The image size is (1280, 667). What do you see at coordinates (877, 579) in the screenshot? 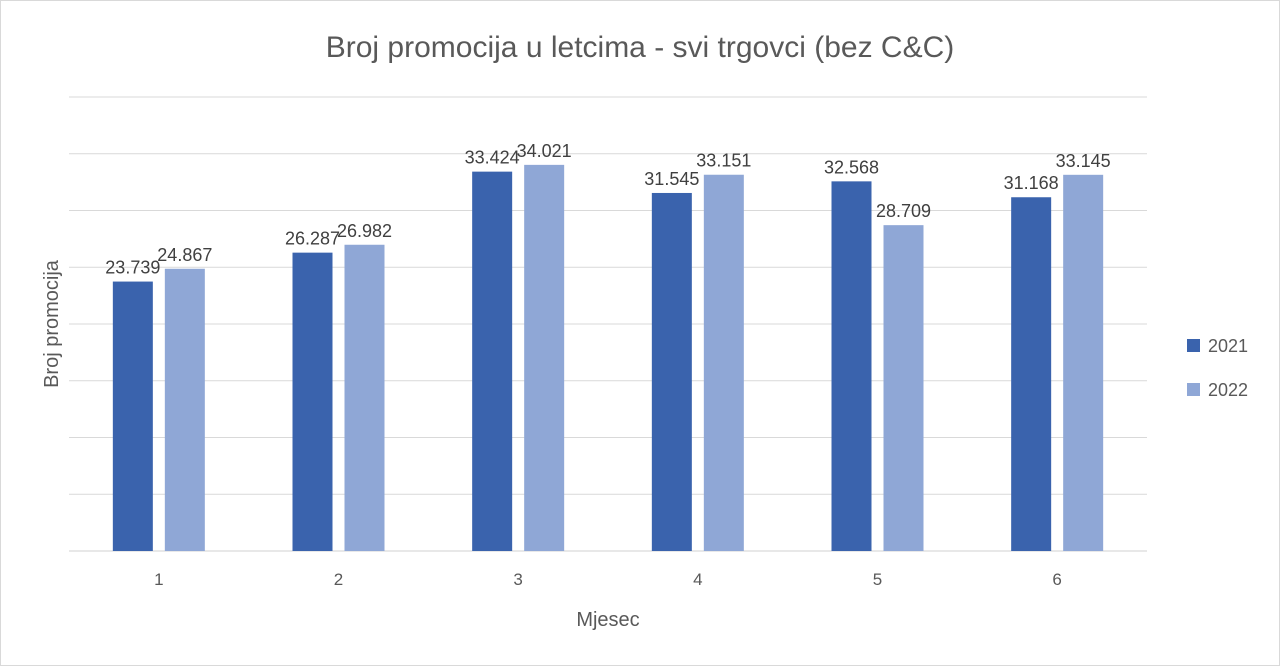
I see `x-tick-label-5: 5` at bounding box center [877, 579].